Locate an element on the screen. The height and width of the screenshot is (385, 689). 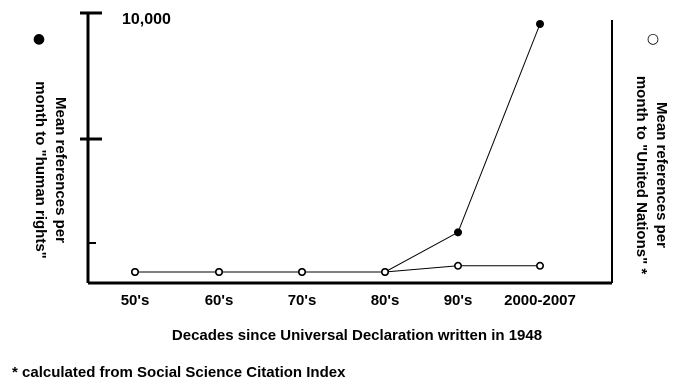
x-tick-label: 80's is located at coordinates (385, 300).